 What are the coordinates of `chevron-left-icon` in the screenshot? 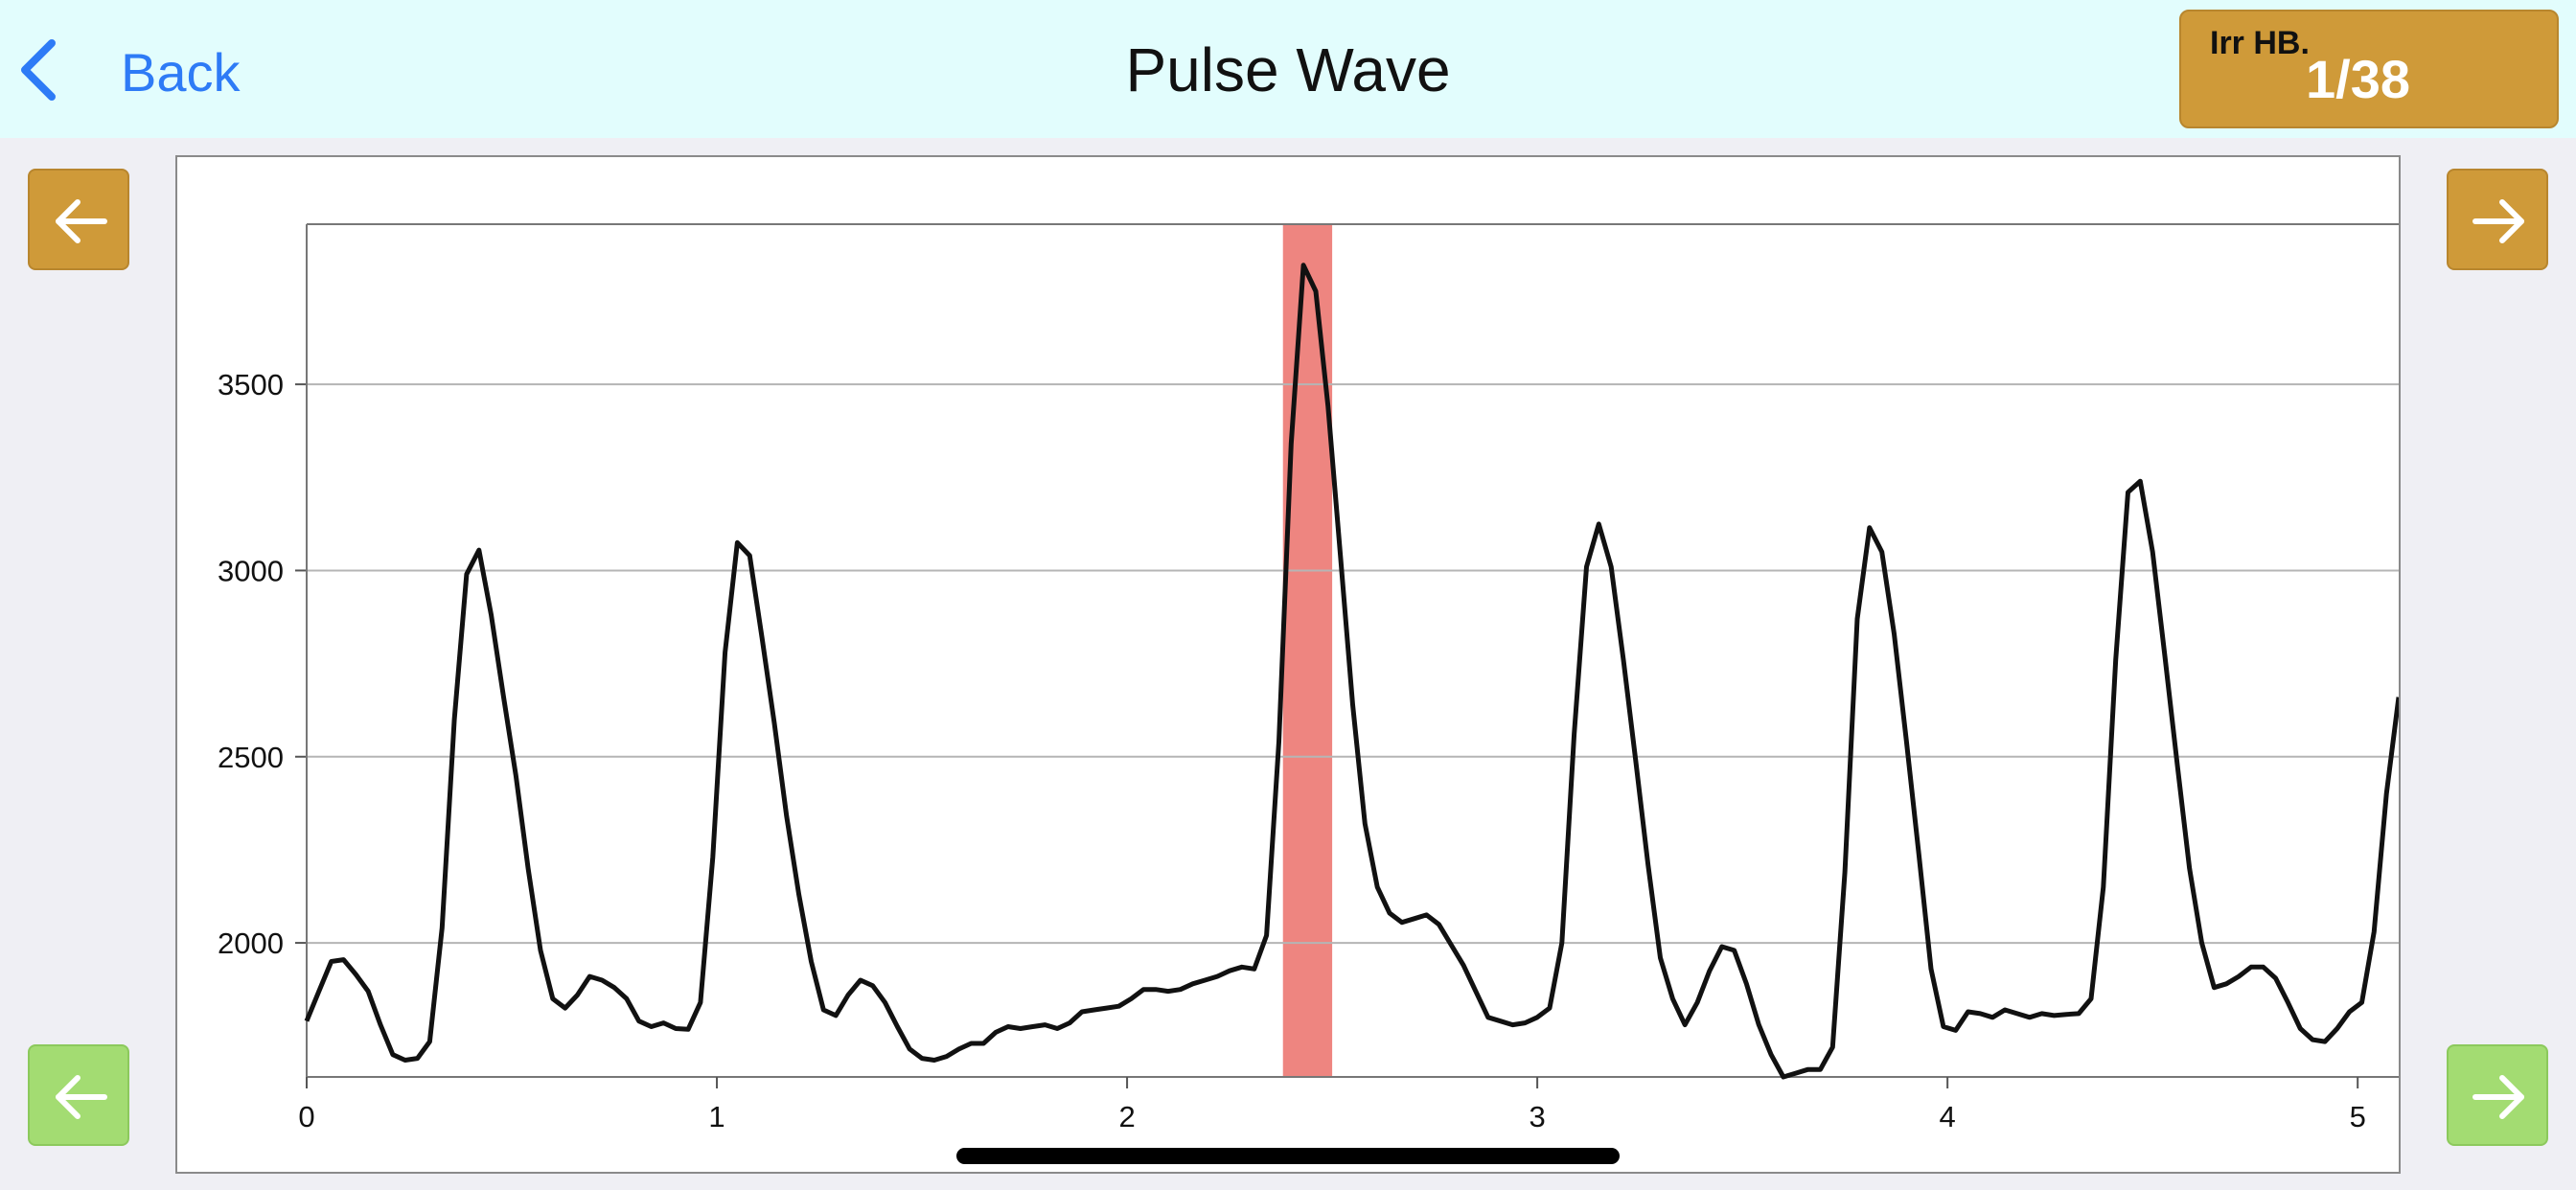 It's located at (38, 72).